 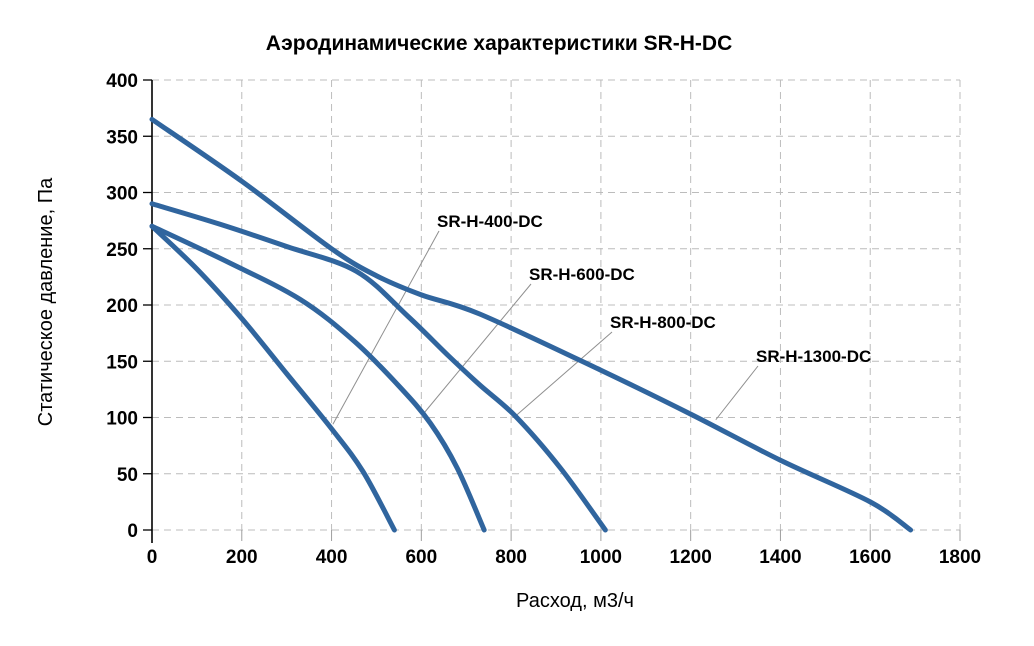 What do you see at coordinates (601, 557) in the screenshot?
I see `x-tick-label: 1000` at bounding box center [601, 557].